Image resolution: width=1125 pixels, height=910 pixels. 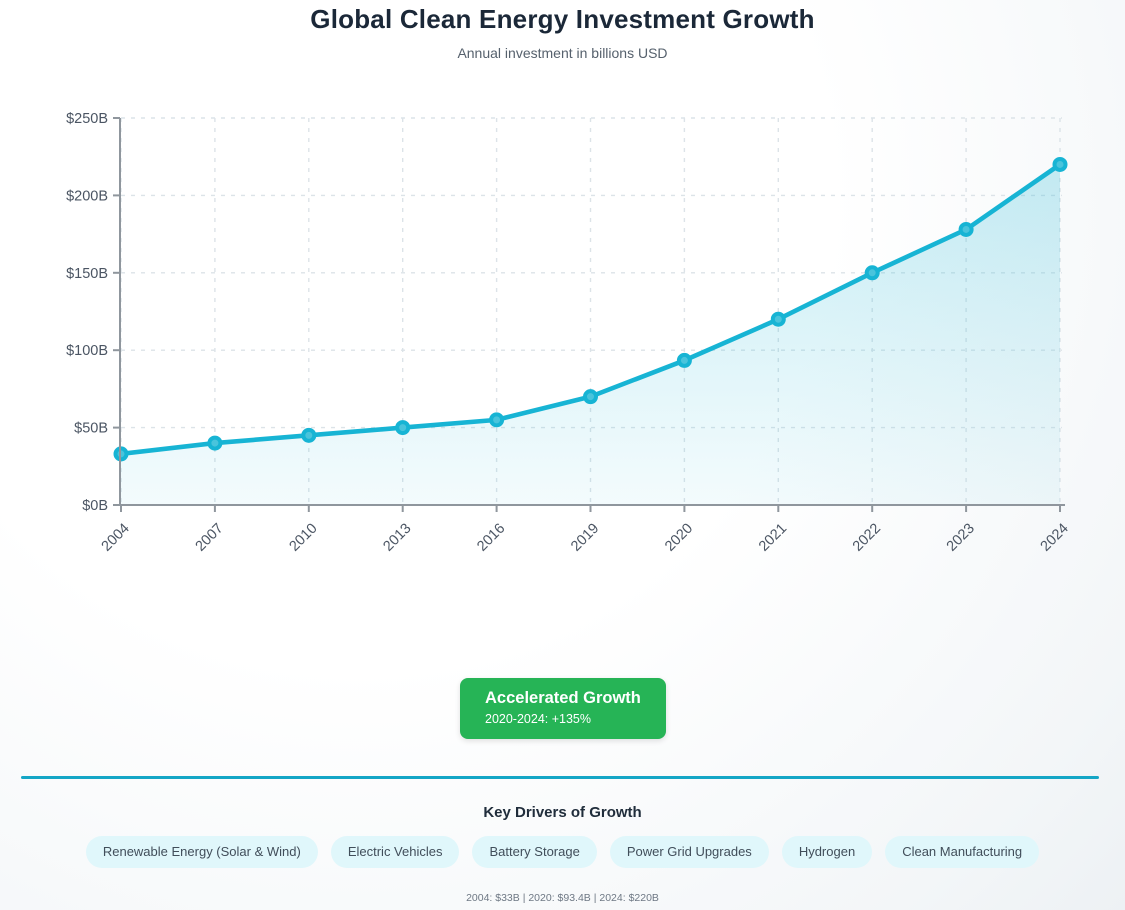 What do you see at coordinates (689, 852) in the screenshot?
I see `driver-pill: Power Grid Upgrades` at bounding box center [689, 852].